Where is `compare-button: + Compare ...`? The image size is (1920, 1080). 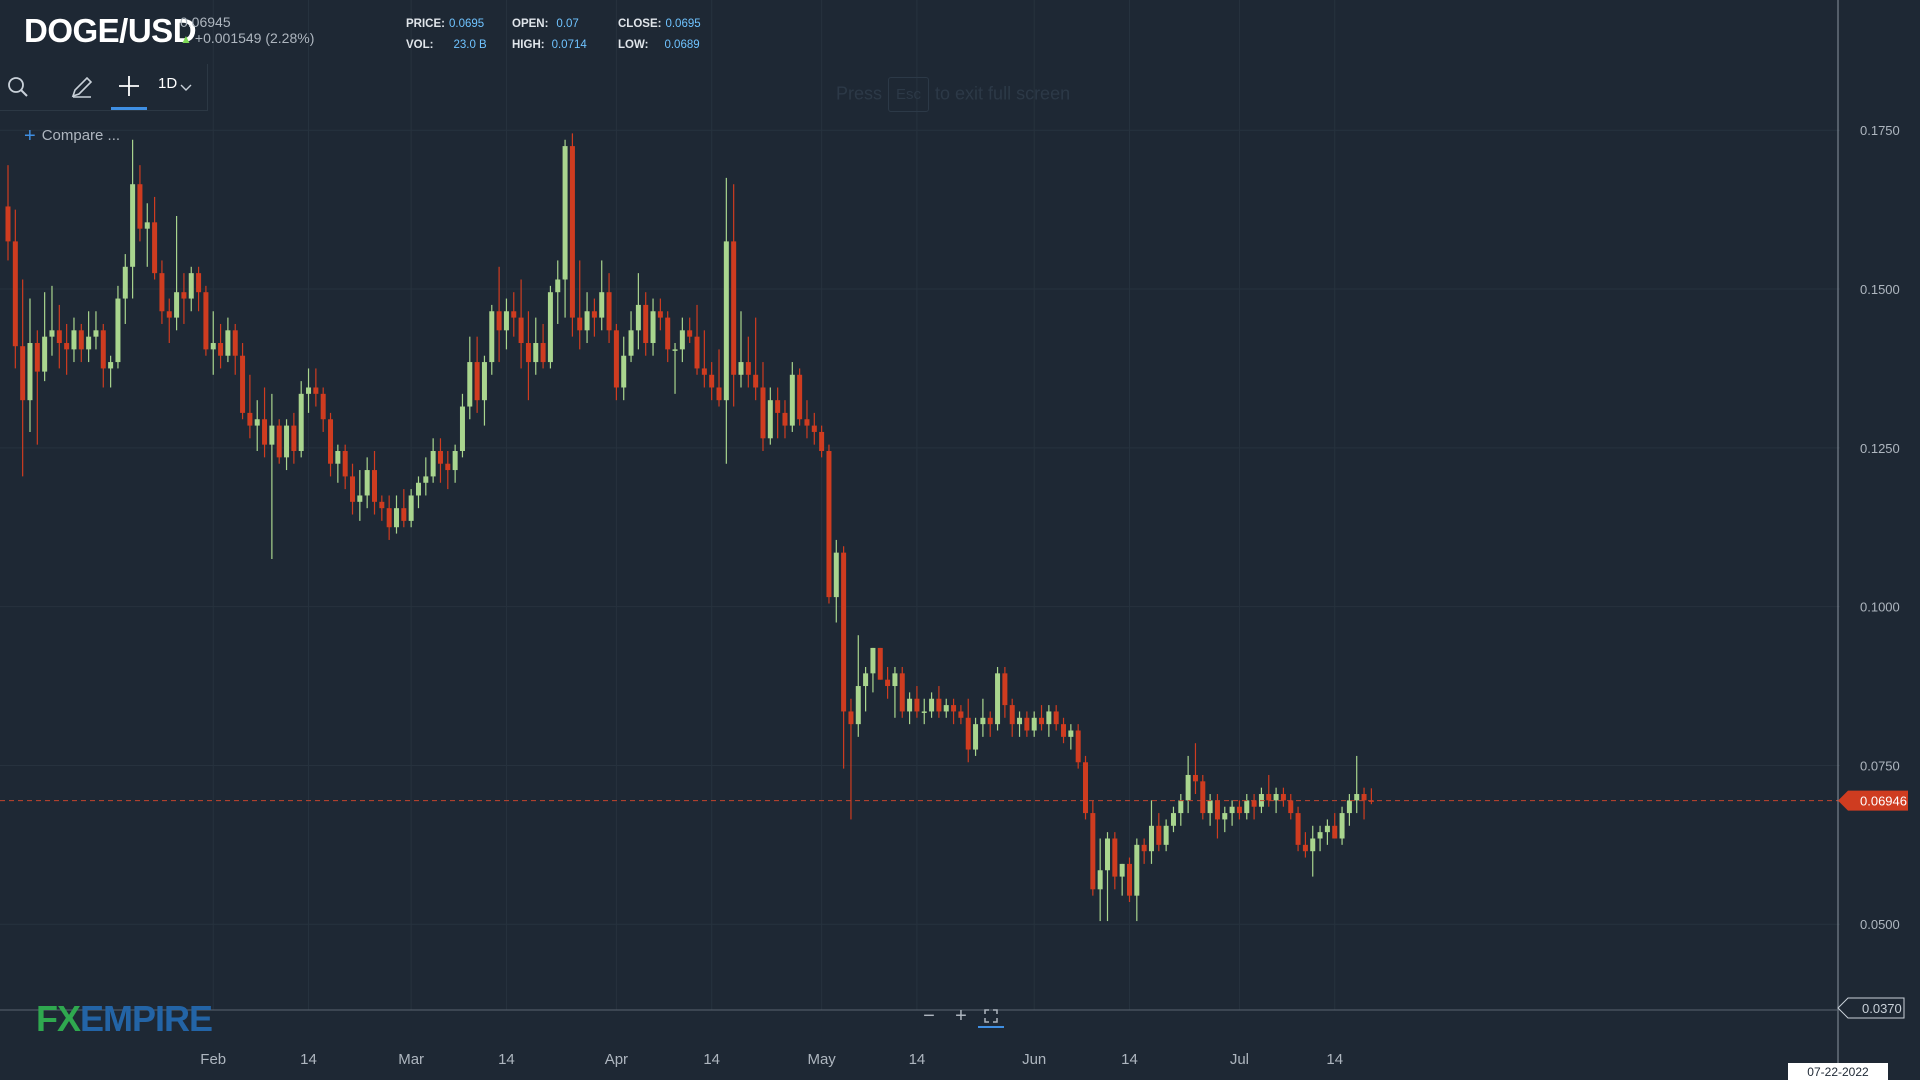 compare-button: + Compare ... is located at coordinates (72, 136).